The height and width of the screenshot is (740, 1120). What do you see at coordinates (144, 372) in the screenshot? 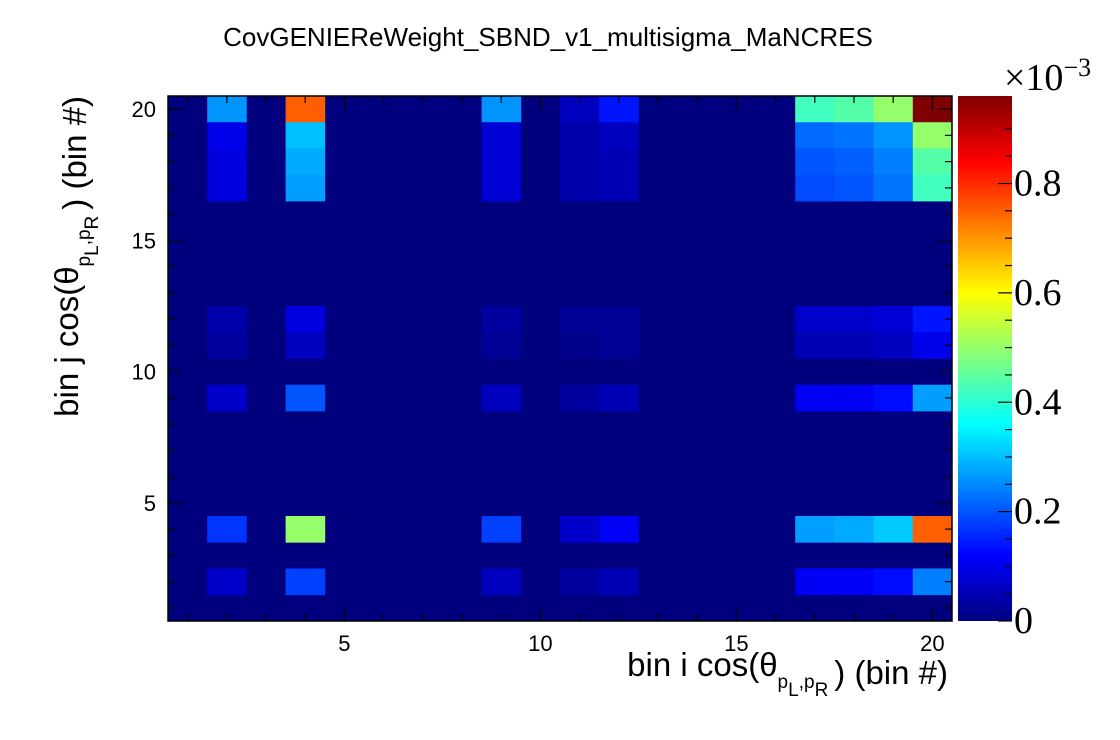
I see `y-tick-label: 10` at bounding box center [144, 372].